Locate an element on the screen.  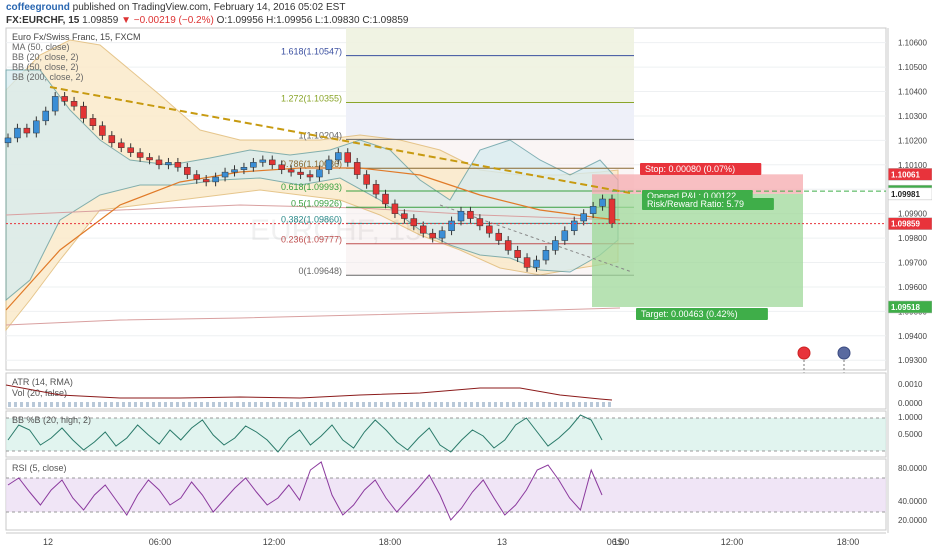
last-price: 1.09859 is located at coordinates (100, 20).